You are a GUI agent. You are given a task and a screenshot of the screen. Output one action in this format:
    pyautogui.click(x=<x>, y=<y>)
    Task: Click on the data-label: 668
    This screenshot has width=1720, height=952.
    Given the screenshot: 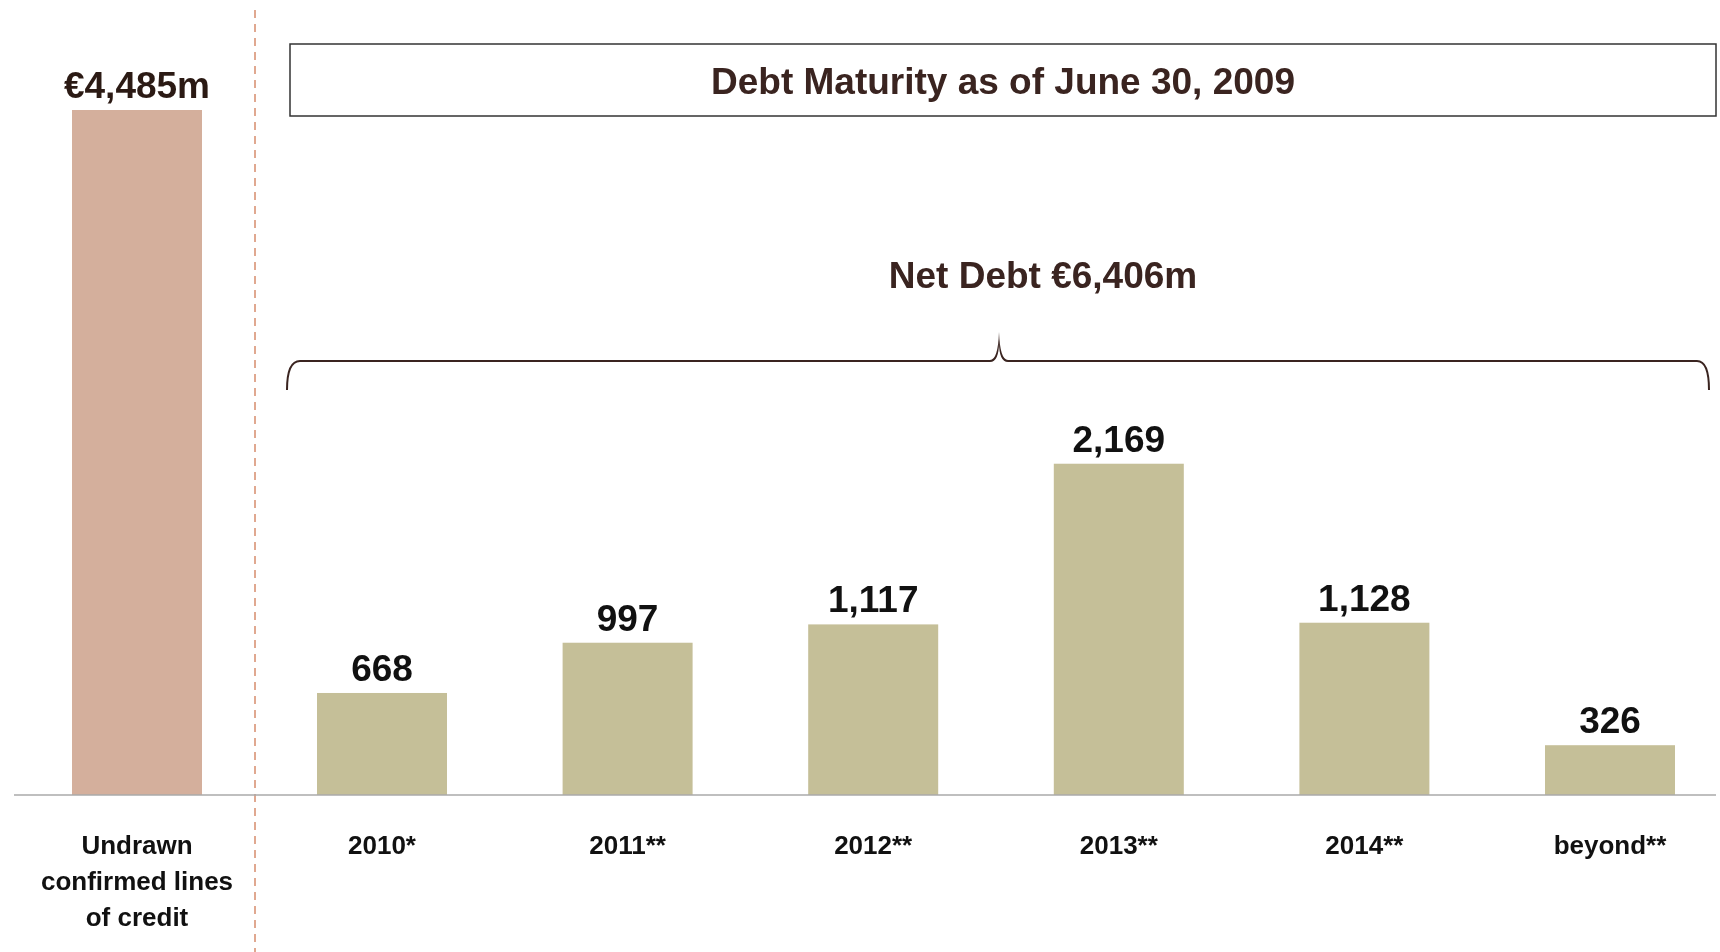 What is the action you would take?
    pyautogui.click(x=382, y=668)
    